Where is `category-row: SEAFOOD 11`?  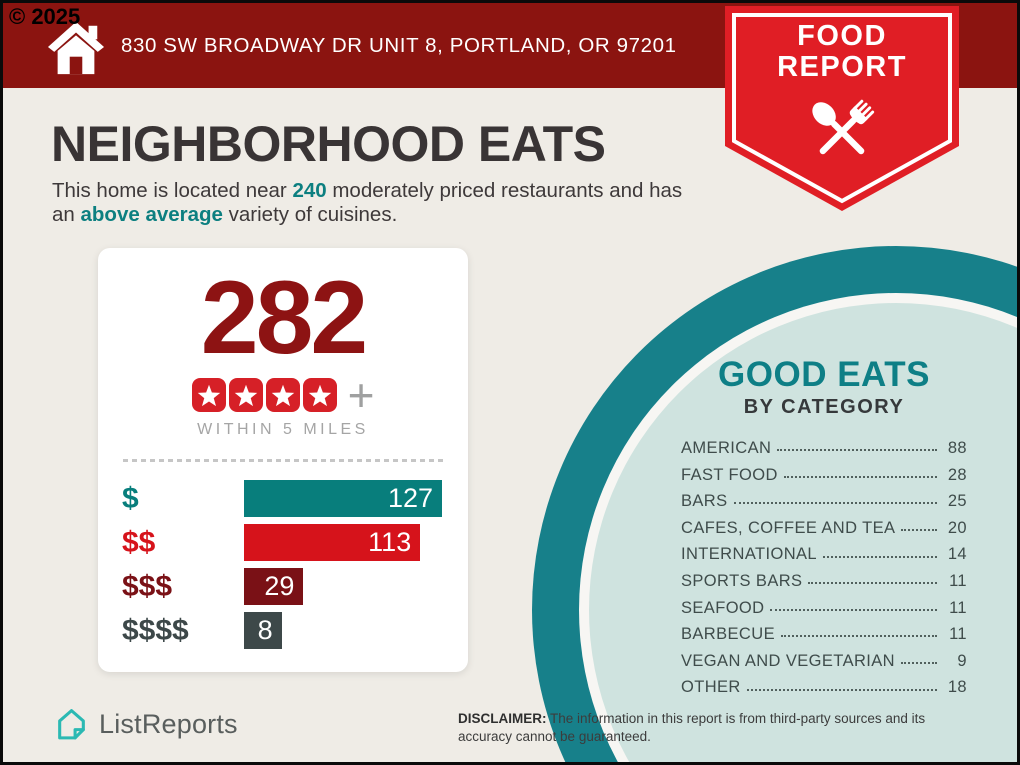 category-row: SEAFOOD 11 is located at coordinates (824, 608).